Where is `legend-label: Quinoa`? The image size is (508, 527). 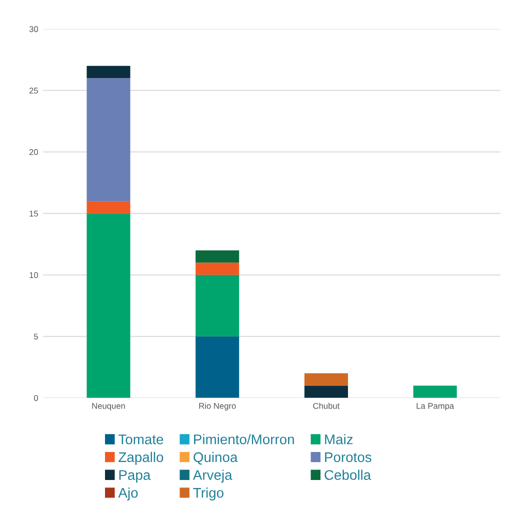
legend-label: Quinoa is located at coordinates (216, 458).